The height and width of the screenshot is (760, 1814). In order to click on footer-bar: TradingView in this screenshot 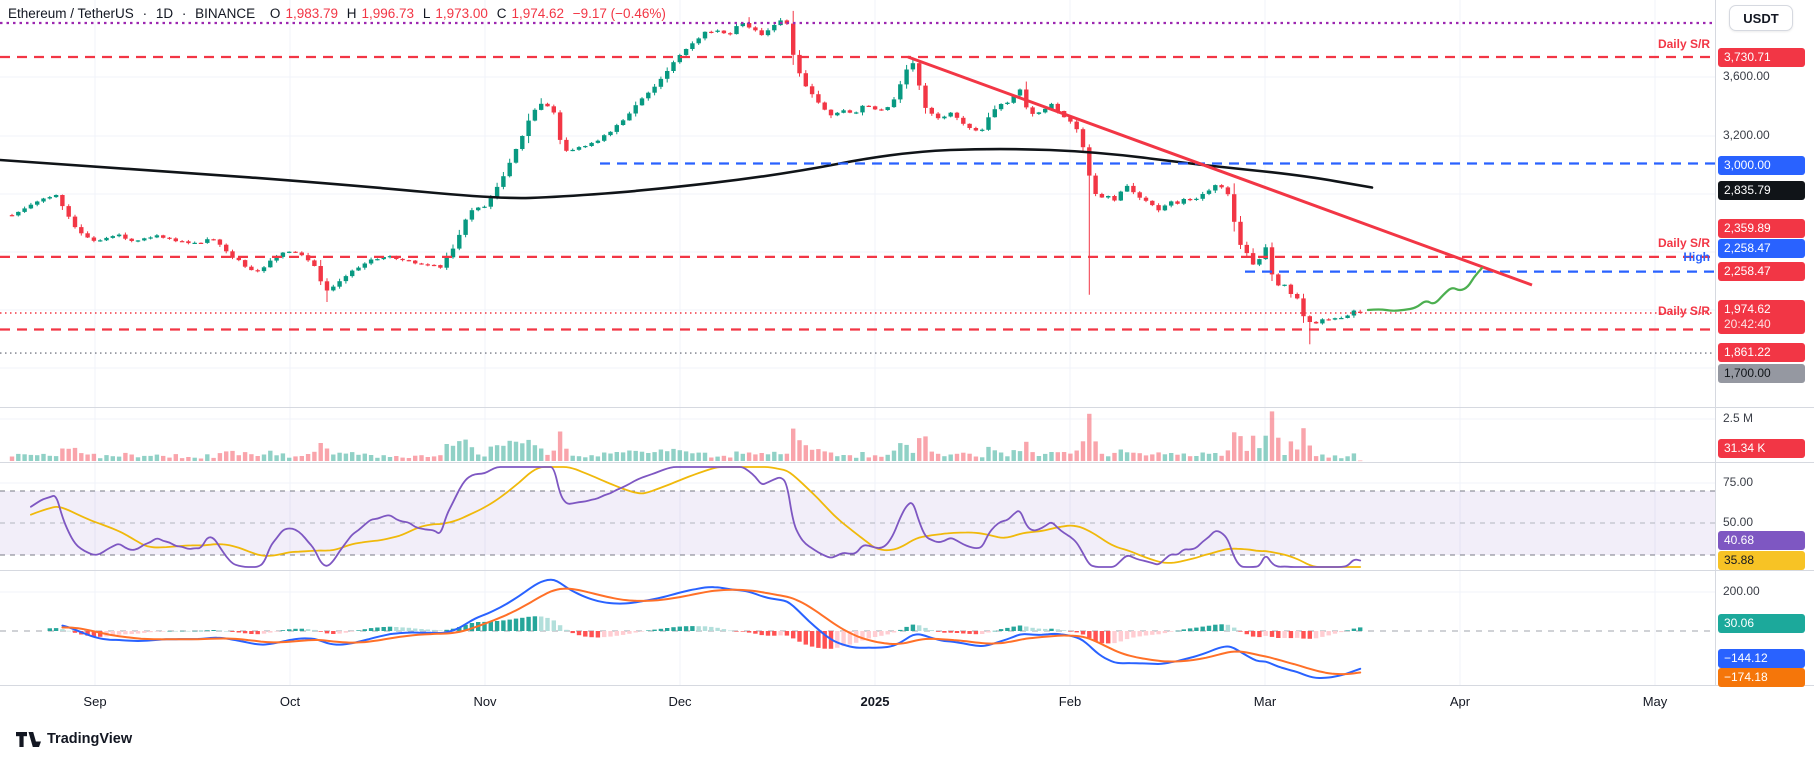, I will do `click(907, 739)`.